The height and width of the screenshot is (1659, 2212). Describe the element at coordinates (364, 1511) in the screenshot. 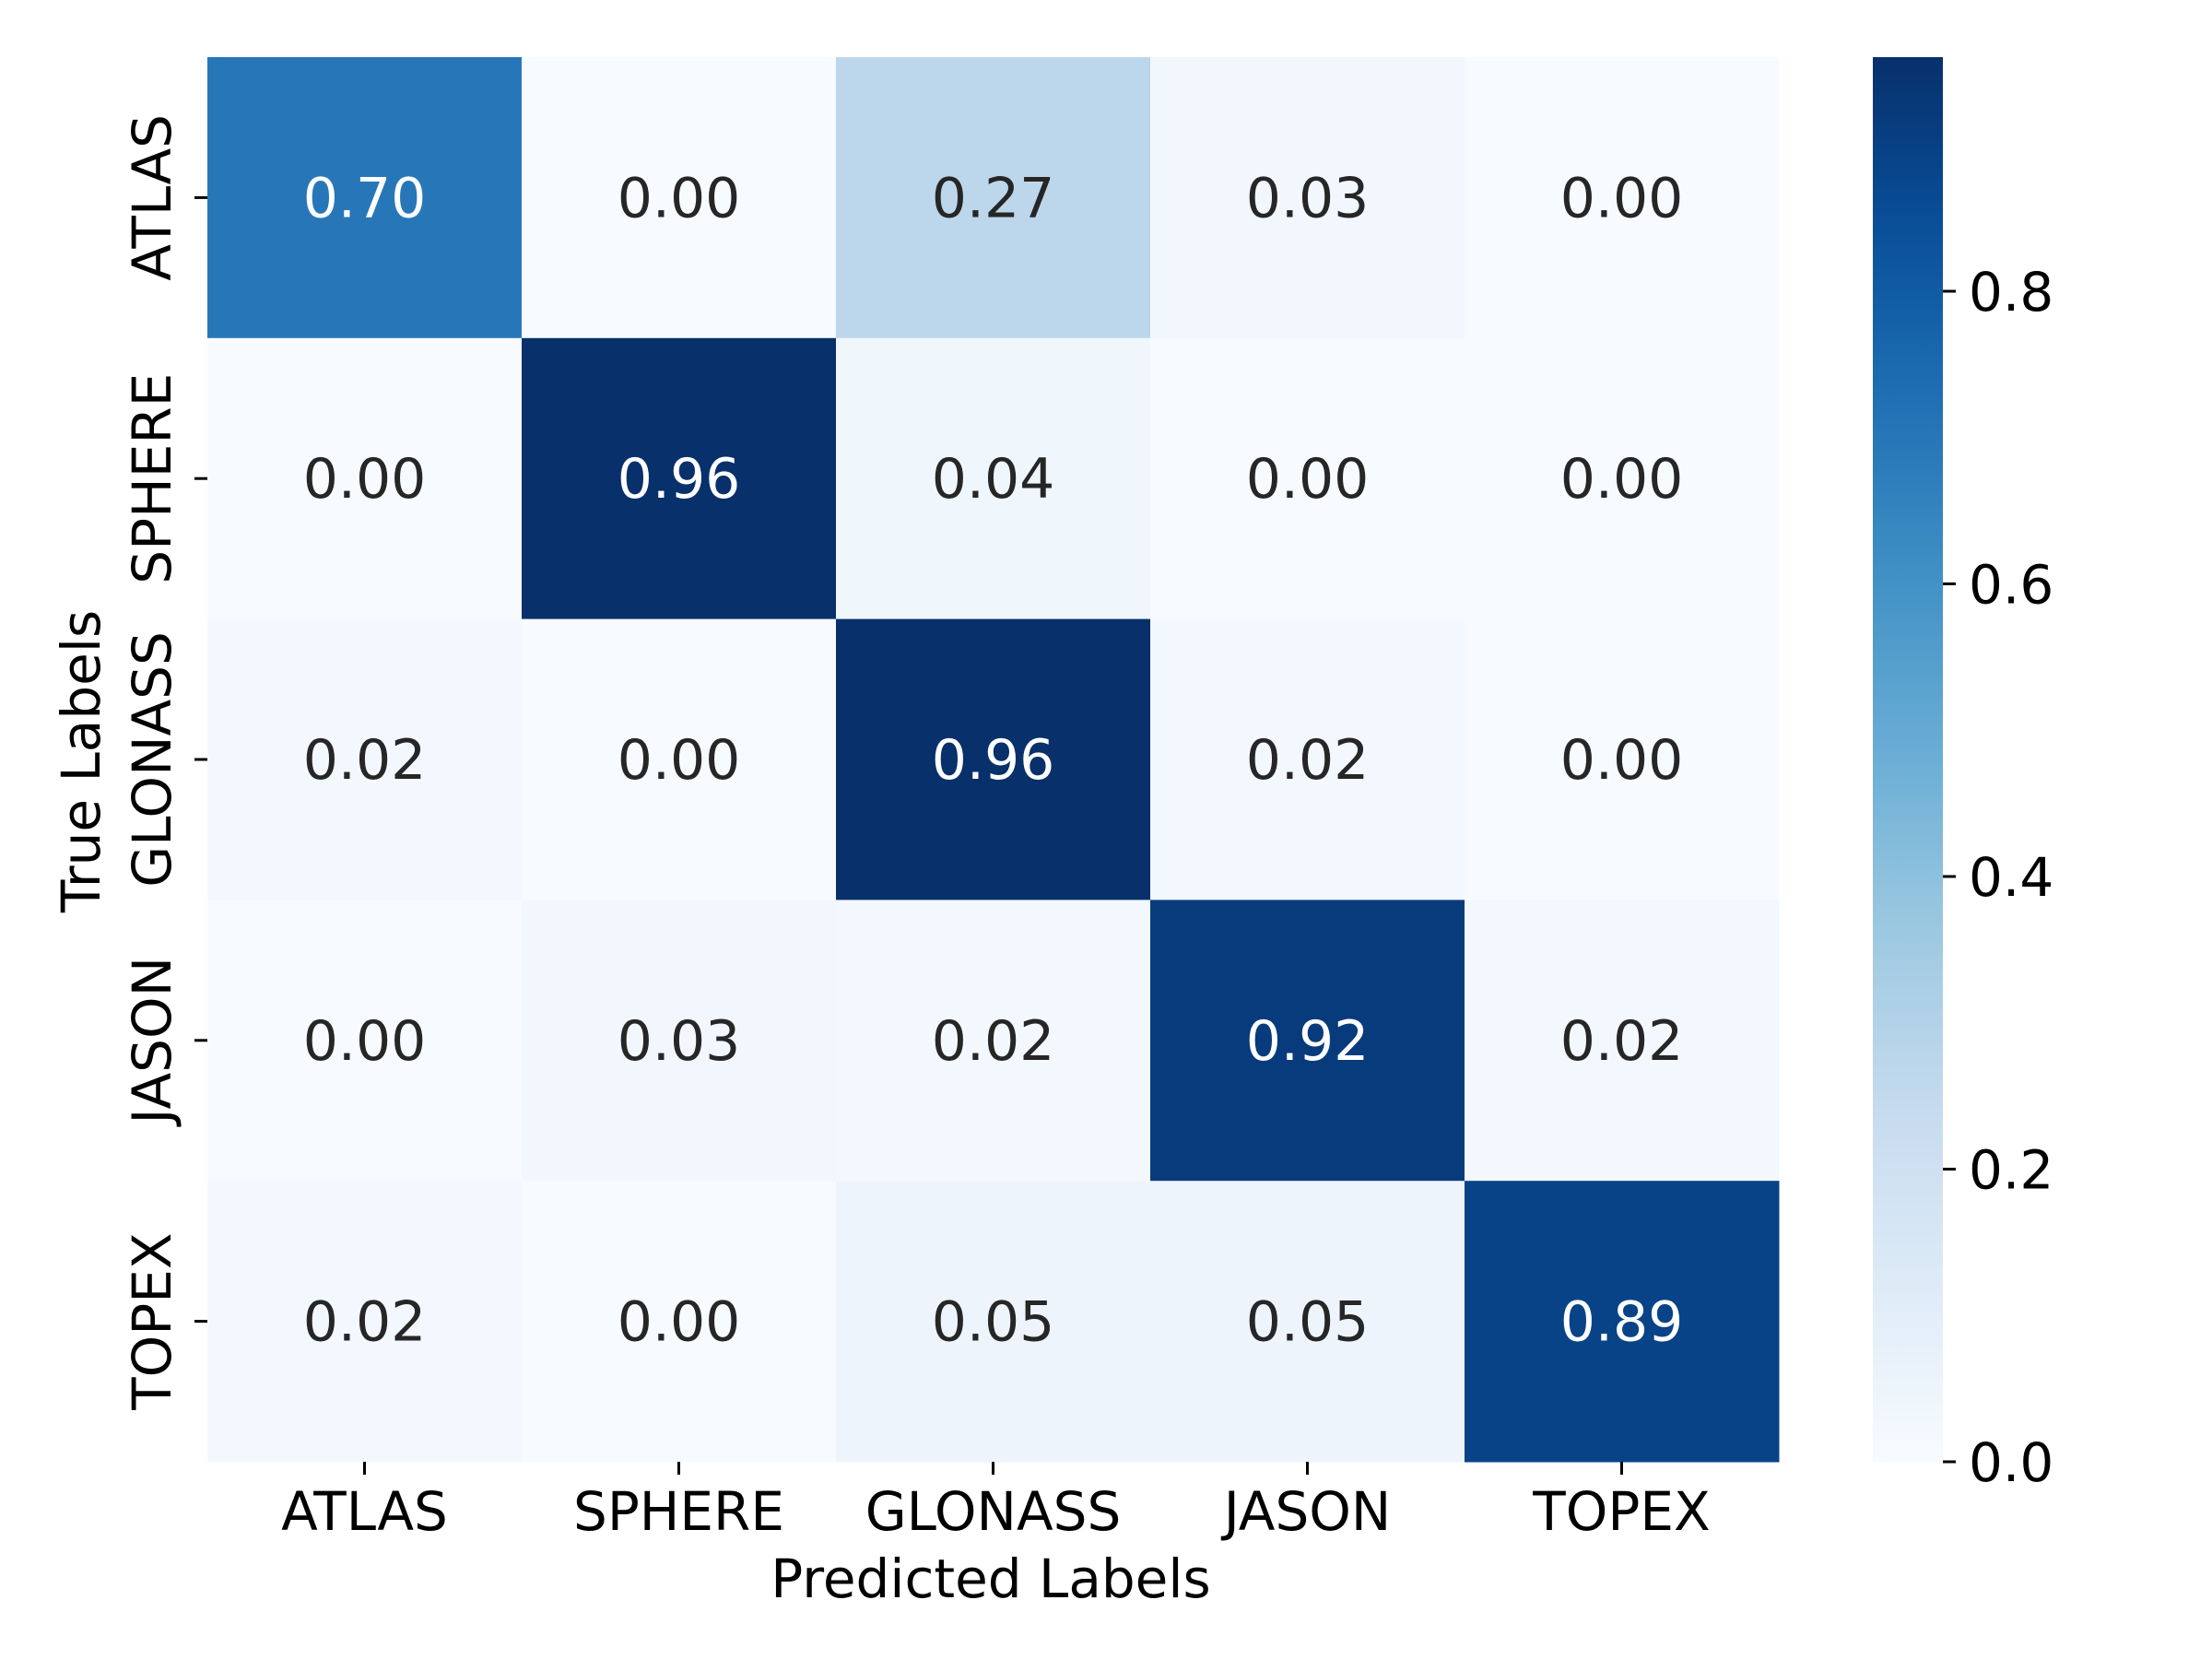

I see `x-tick-label: ATLAS` at that location.